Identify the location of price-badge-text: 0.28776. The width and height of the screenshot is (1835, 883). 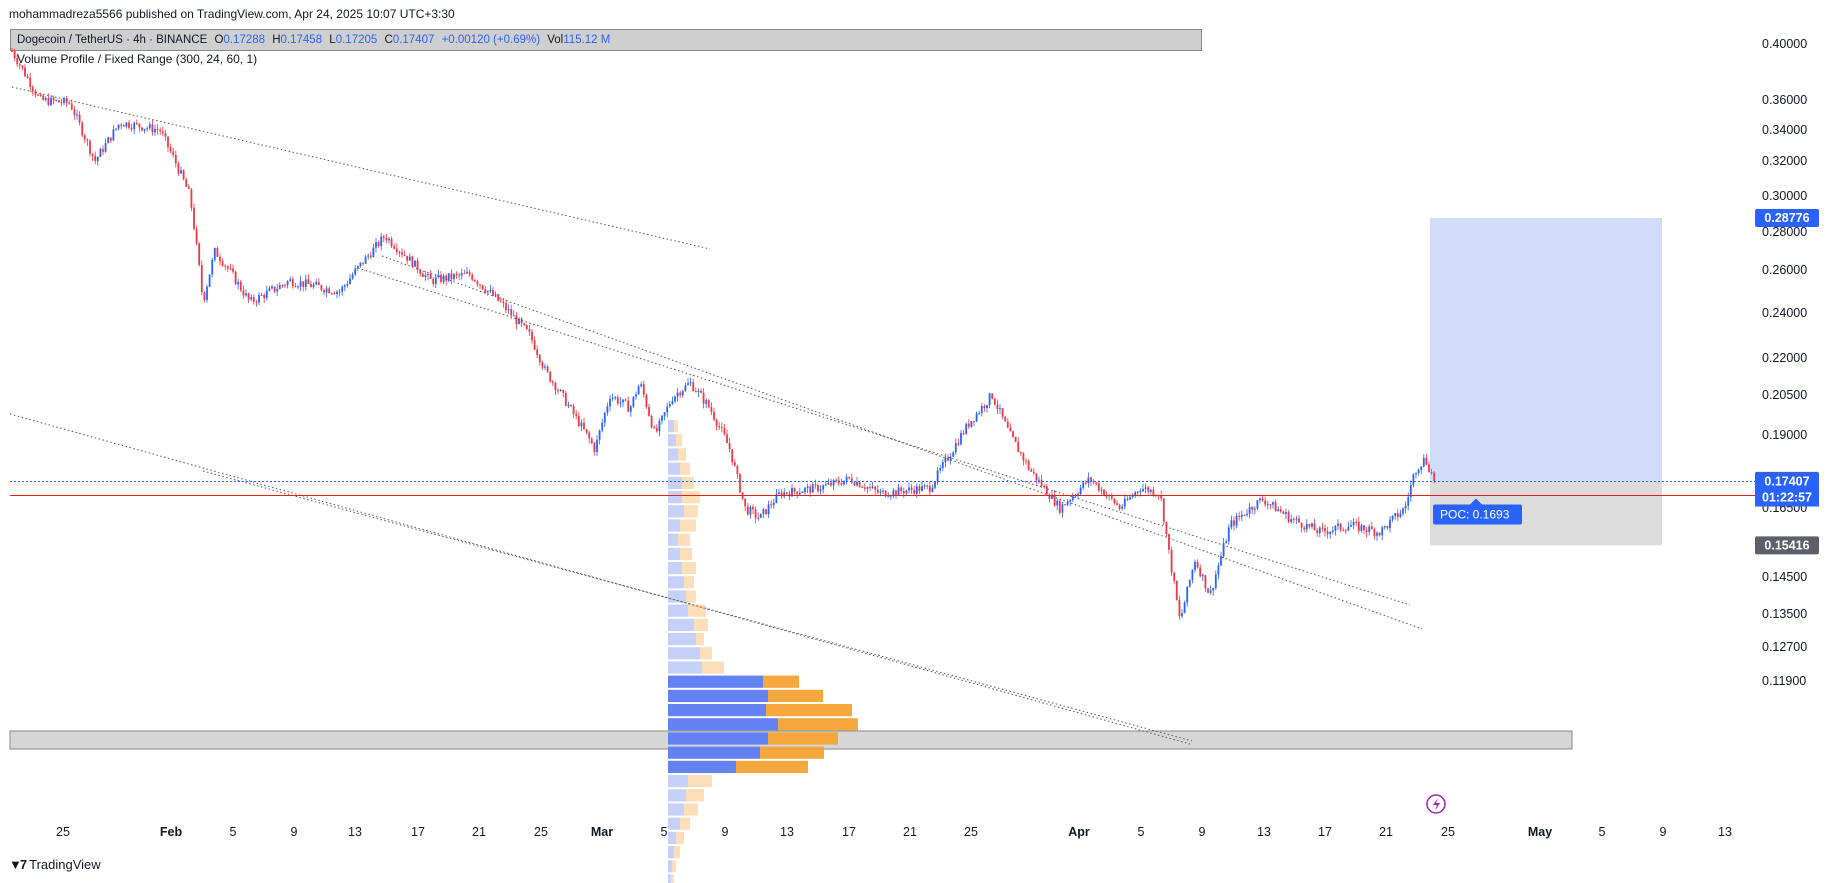
(1786, 218).